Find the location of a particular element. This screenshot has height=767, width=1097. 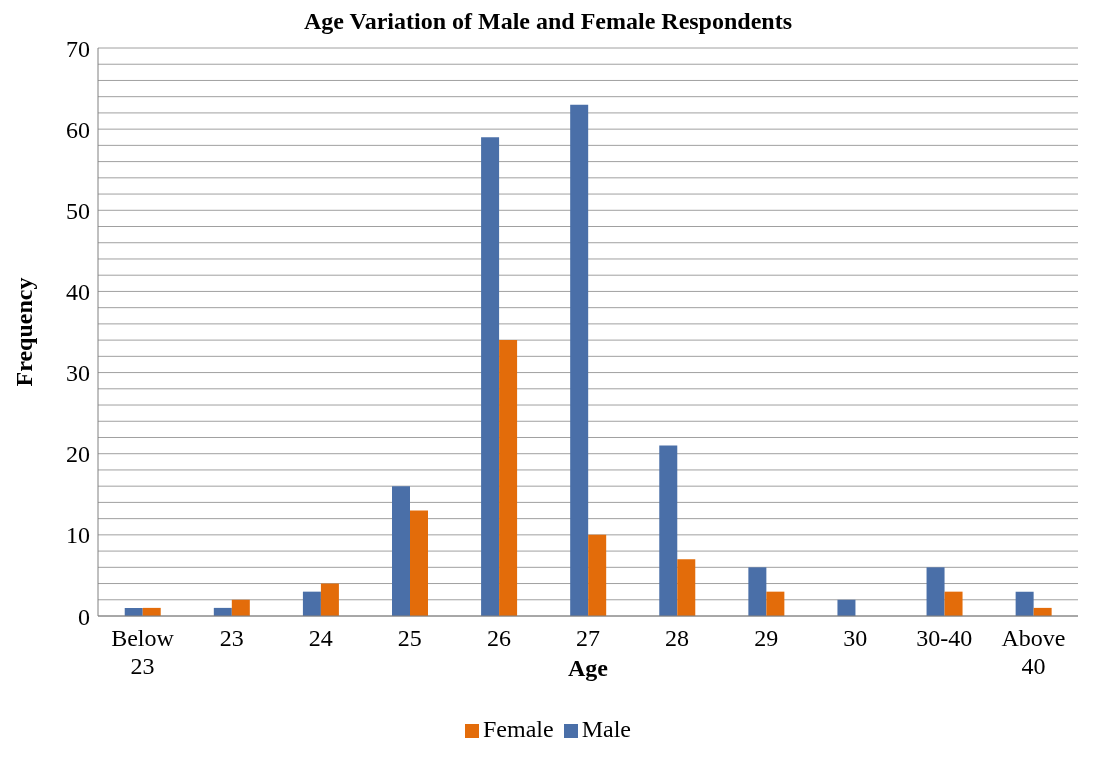

x-tick-label: 25 is located at coordinates (409, 638).